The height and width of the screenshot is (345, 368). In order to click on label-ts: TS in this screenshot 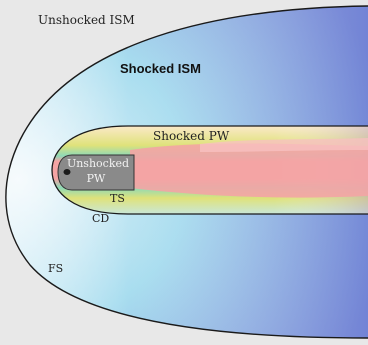, I will do `click(117, 198)`.